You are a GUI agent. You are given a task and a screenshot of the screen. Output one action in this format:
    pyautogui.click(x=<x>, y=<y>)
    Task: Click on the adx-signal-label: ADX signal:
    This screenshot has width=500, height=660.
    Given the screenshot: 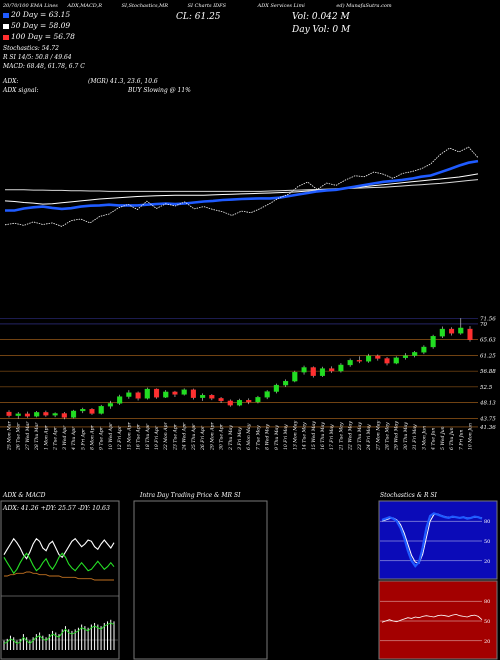 What is the action you would take?
    pyautogui.click(x=21, y=90)
    